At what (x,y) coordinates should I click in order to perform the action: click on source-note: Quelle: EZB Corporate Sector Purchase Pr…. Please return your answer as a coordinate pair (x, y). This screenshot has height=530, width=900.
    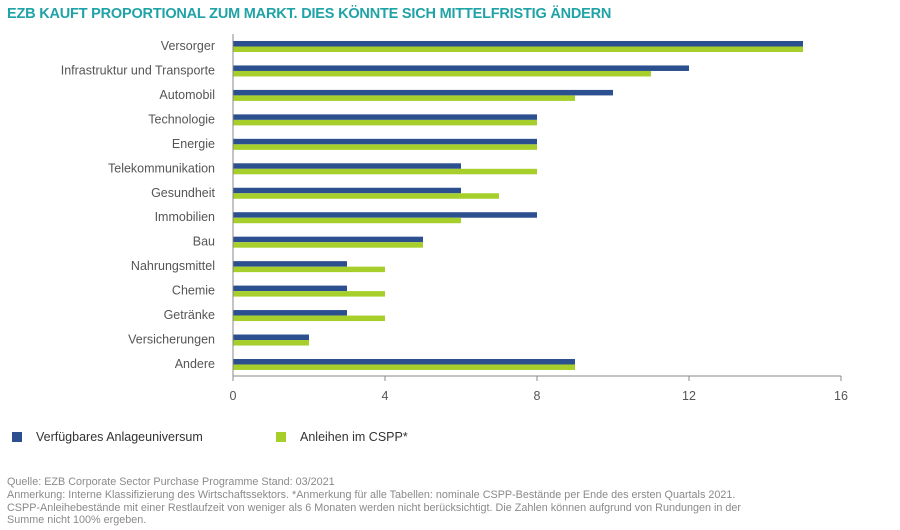
    Looking at the image, I should click on (171, 482).